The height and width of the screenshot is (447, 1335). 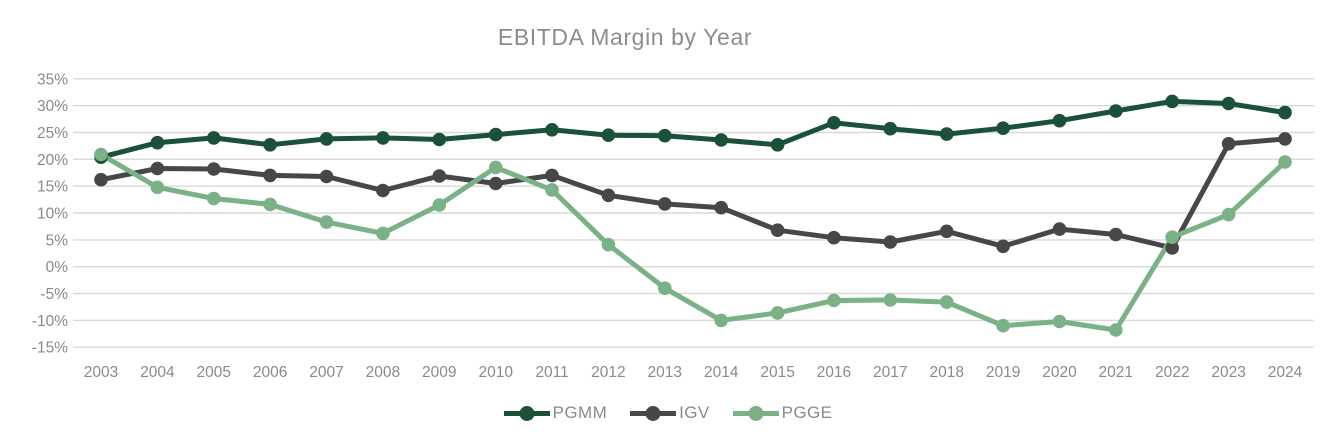 What do you see at coordinates (1059, 372) in the screenshot?
I see `x-tick-label: 2020` at bounding box center [1059, 372].